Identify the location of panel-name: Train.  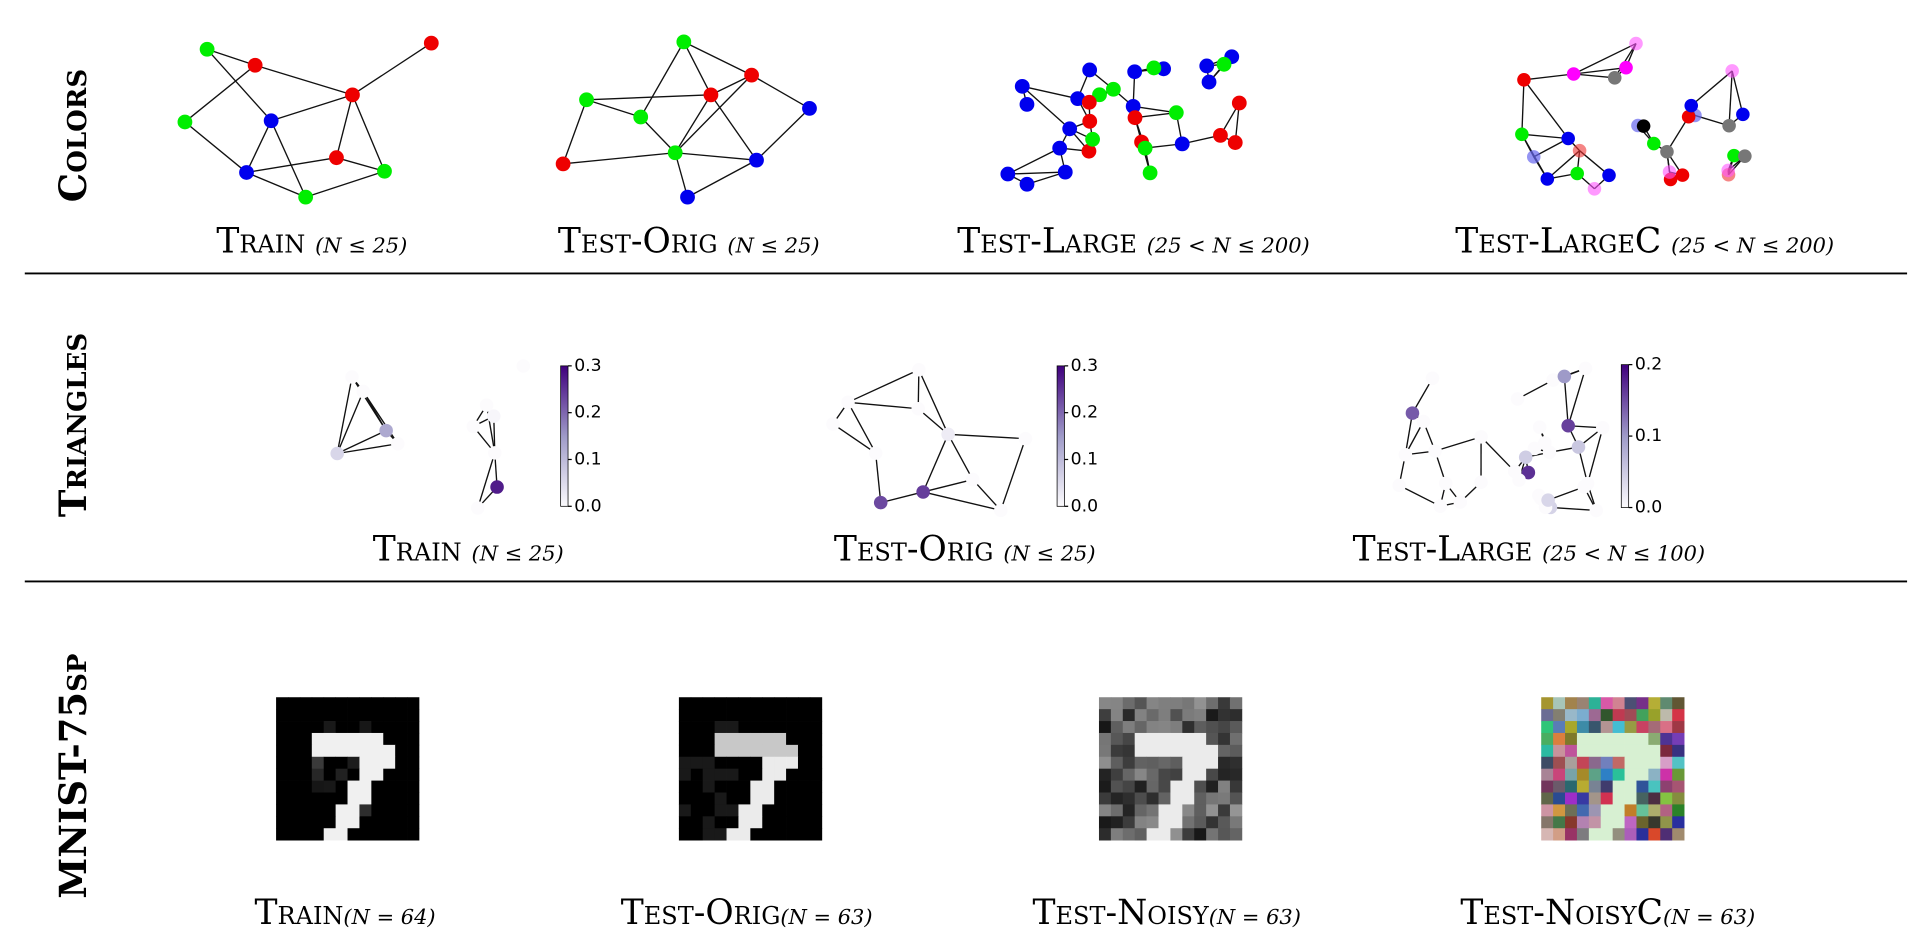
(260, 242).